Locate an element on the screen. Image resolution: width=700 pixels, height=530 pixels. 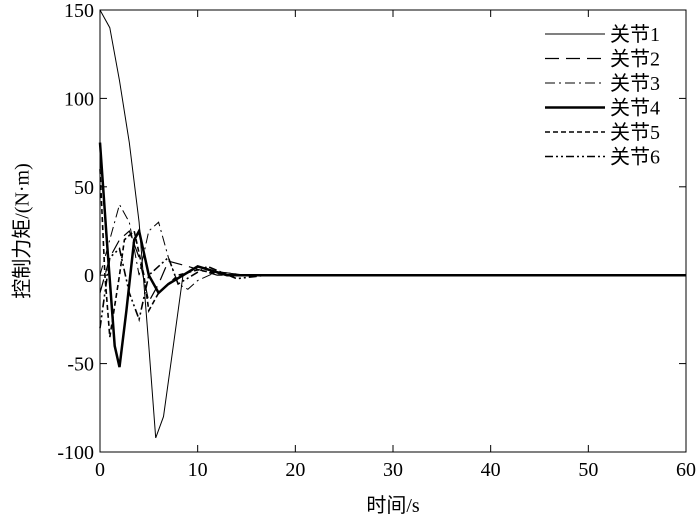
legend-label: 关节5 is located at coordinates (635, 132).